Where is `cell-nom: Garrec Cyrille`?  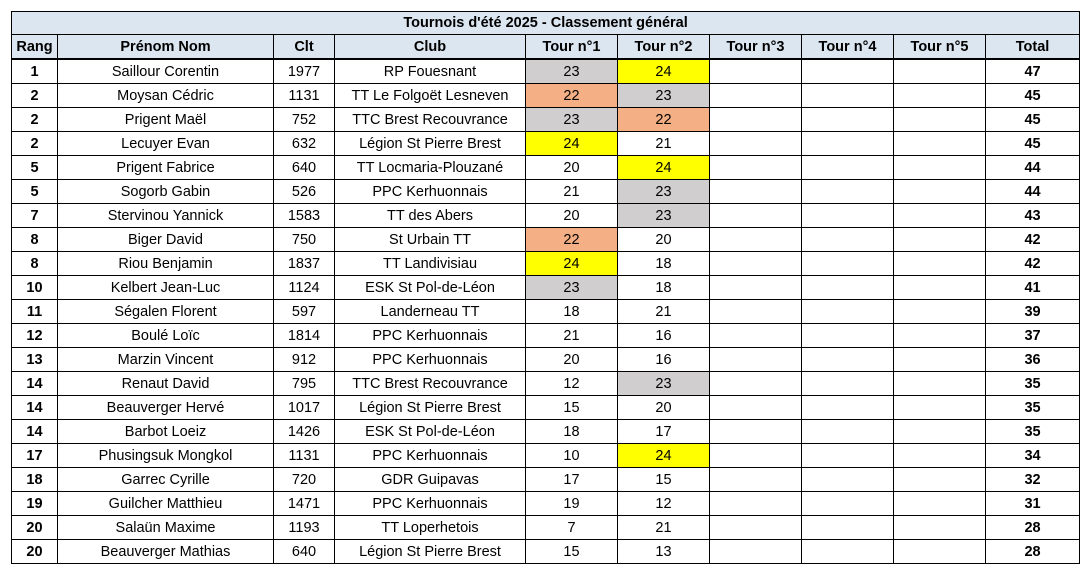
cell-nom: Garrec Cyrille is located at coordinates (165, 479).